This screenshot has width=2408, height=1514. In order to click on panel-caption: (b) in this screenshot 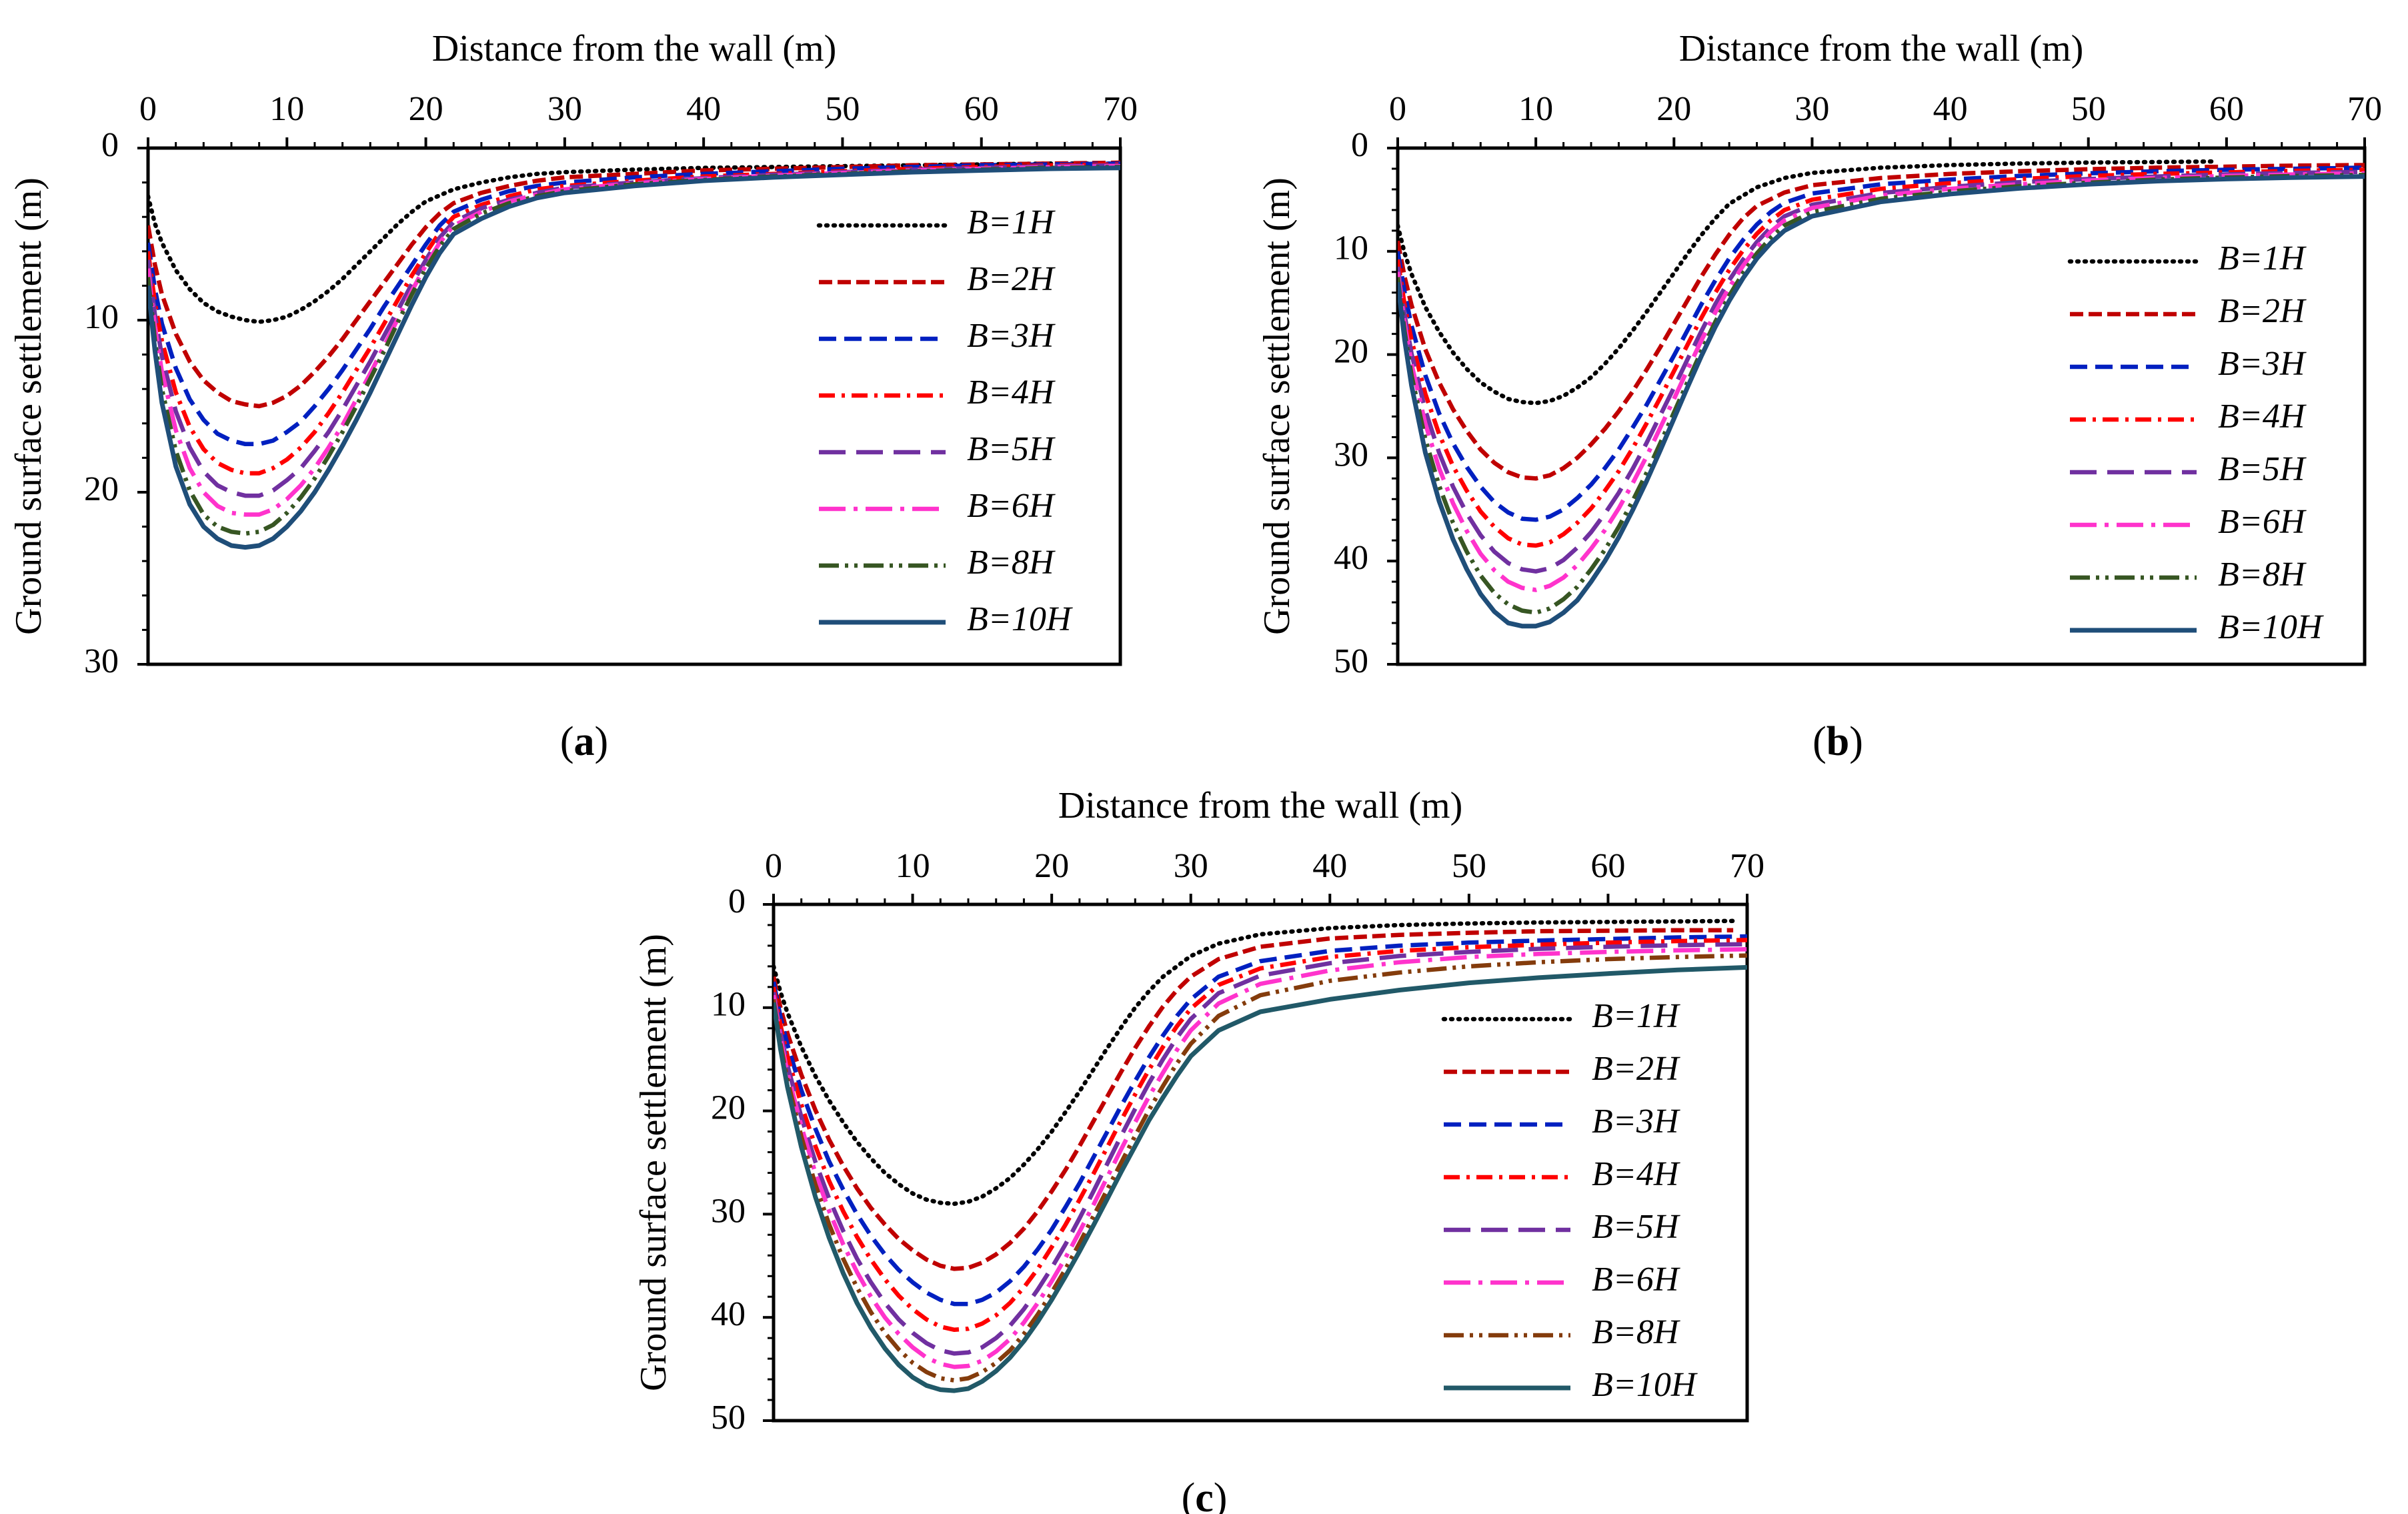, I will do `click(1838, 742)`.